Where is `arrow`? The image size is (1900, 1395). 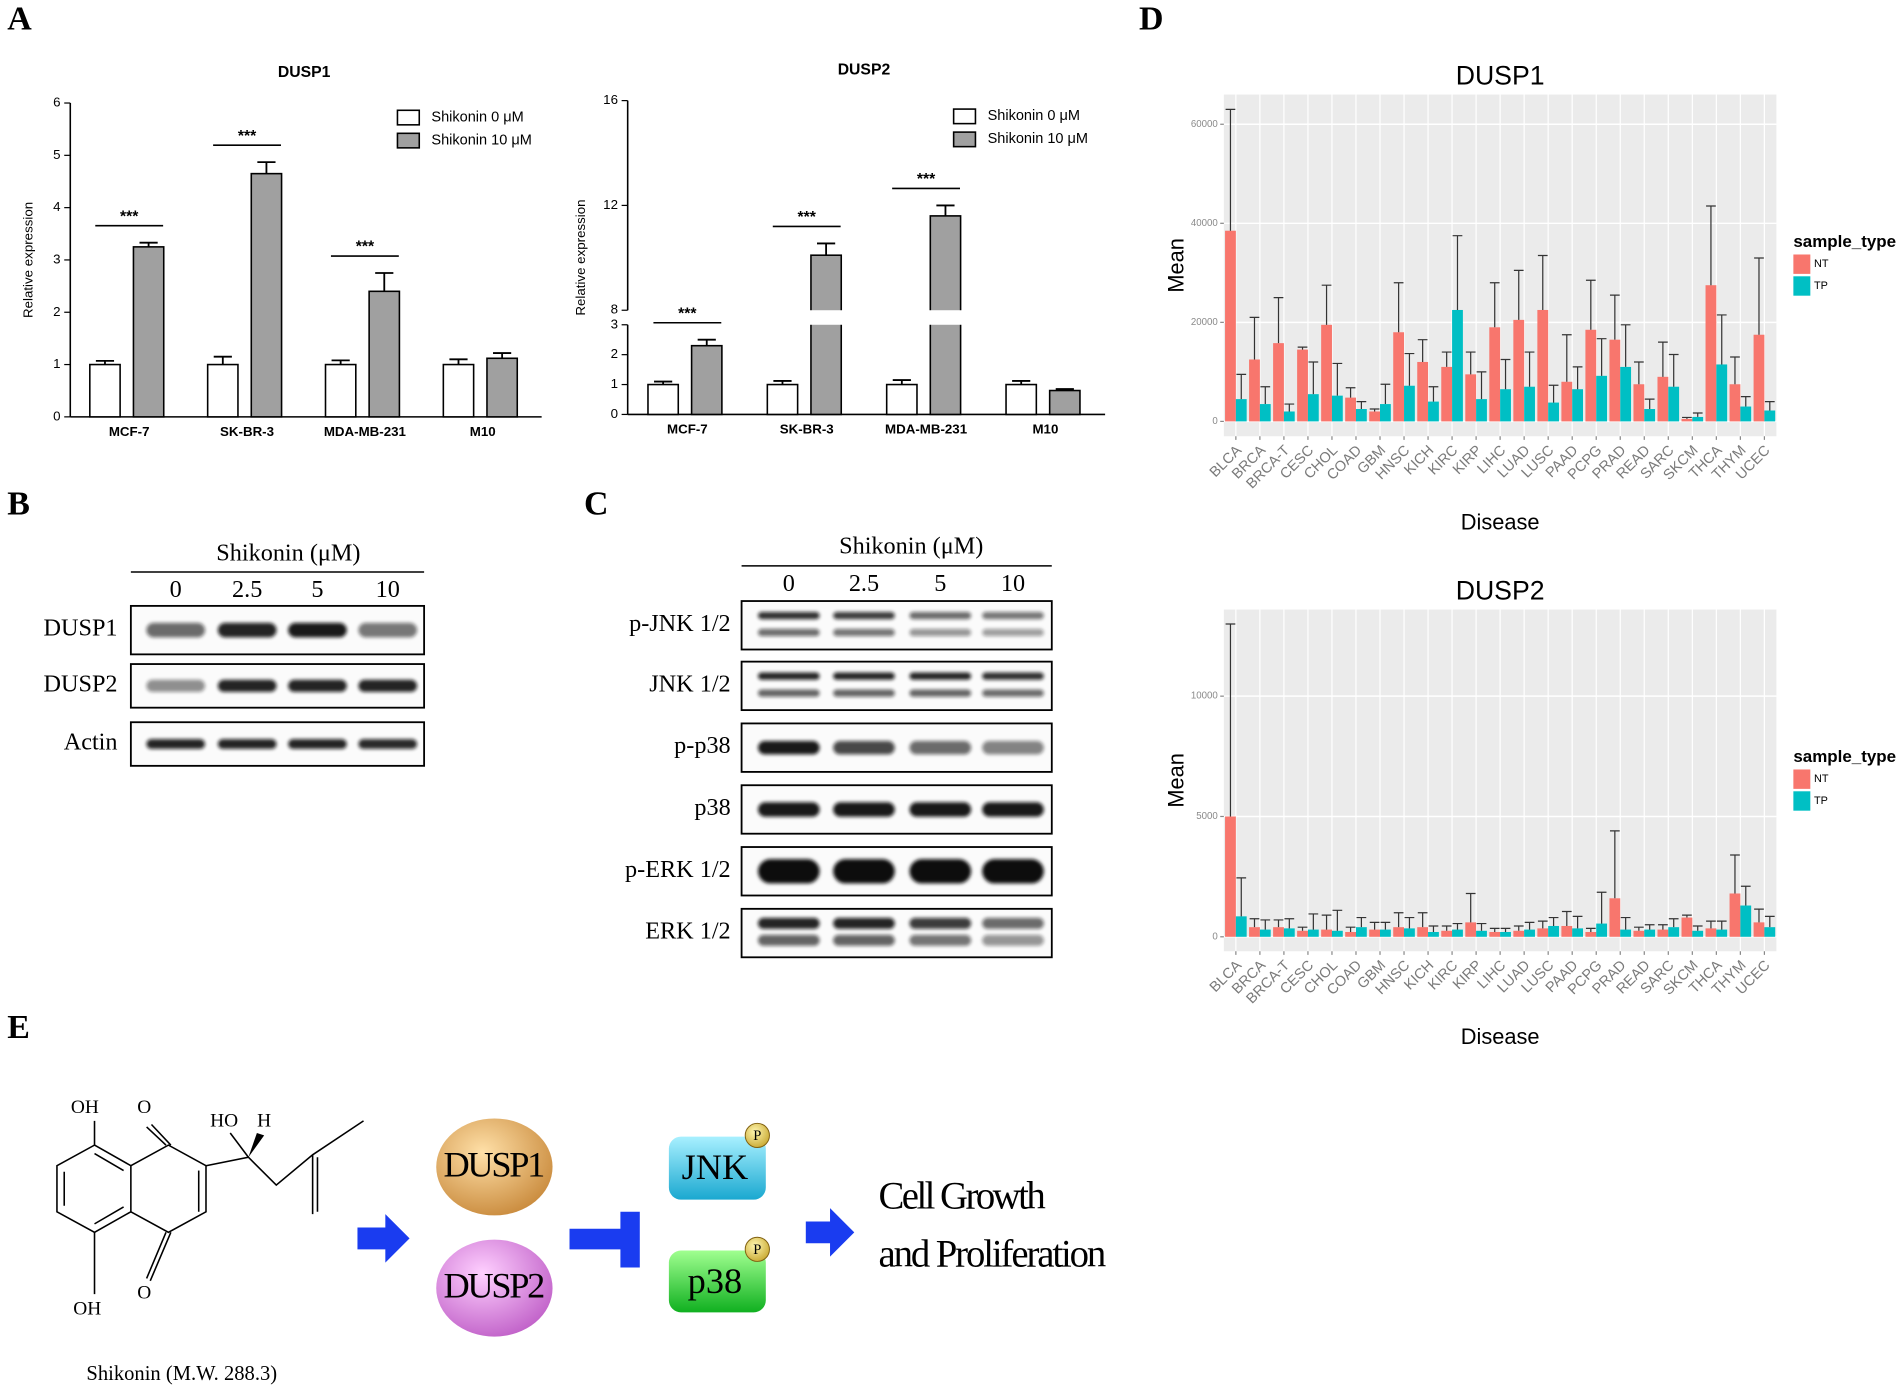 arrow is located at coordinates (383, 1238).